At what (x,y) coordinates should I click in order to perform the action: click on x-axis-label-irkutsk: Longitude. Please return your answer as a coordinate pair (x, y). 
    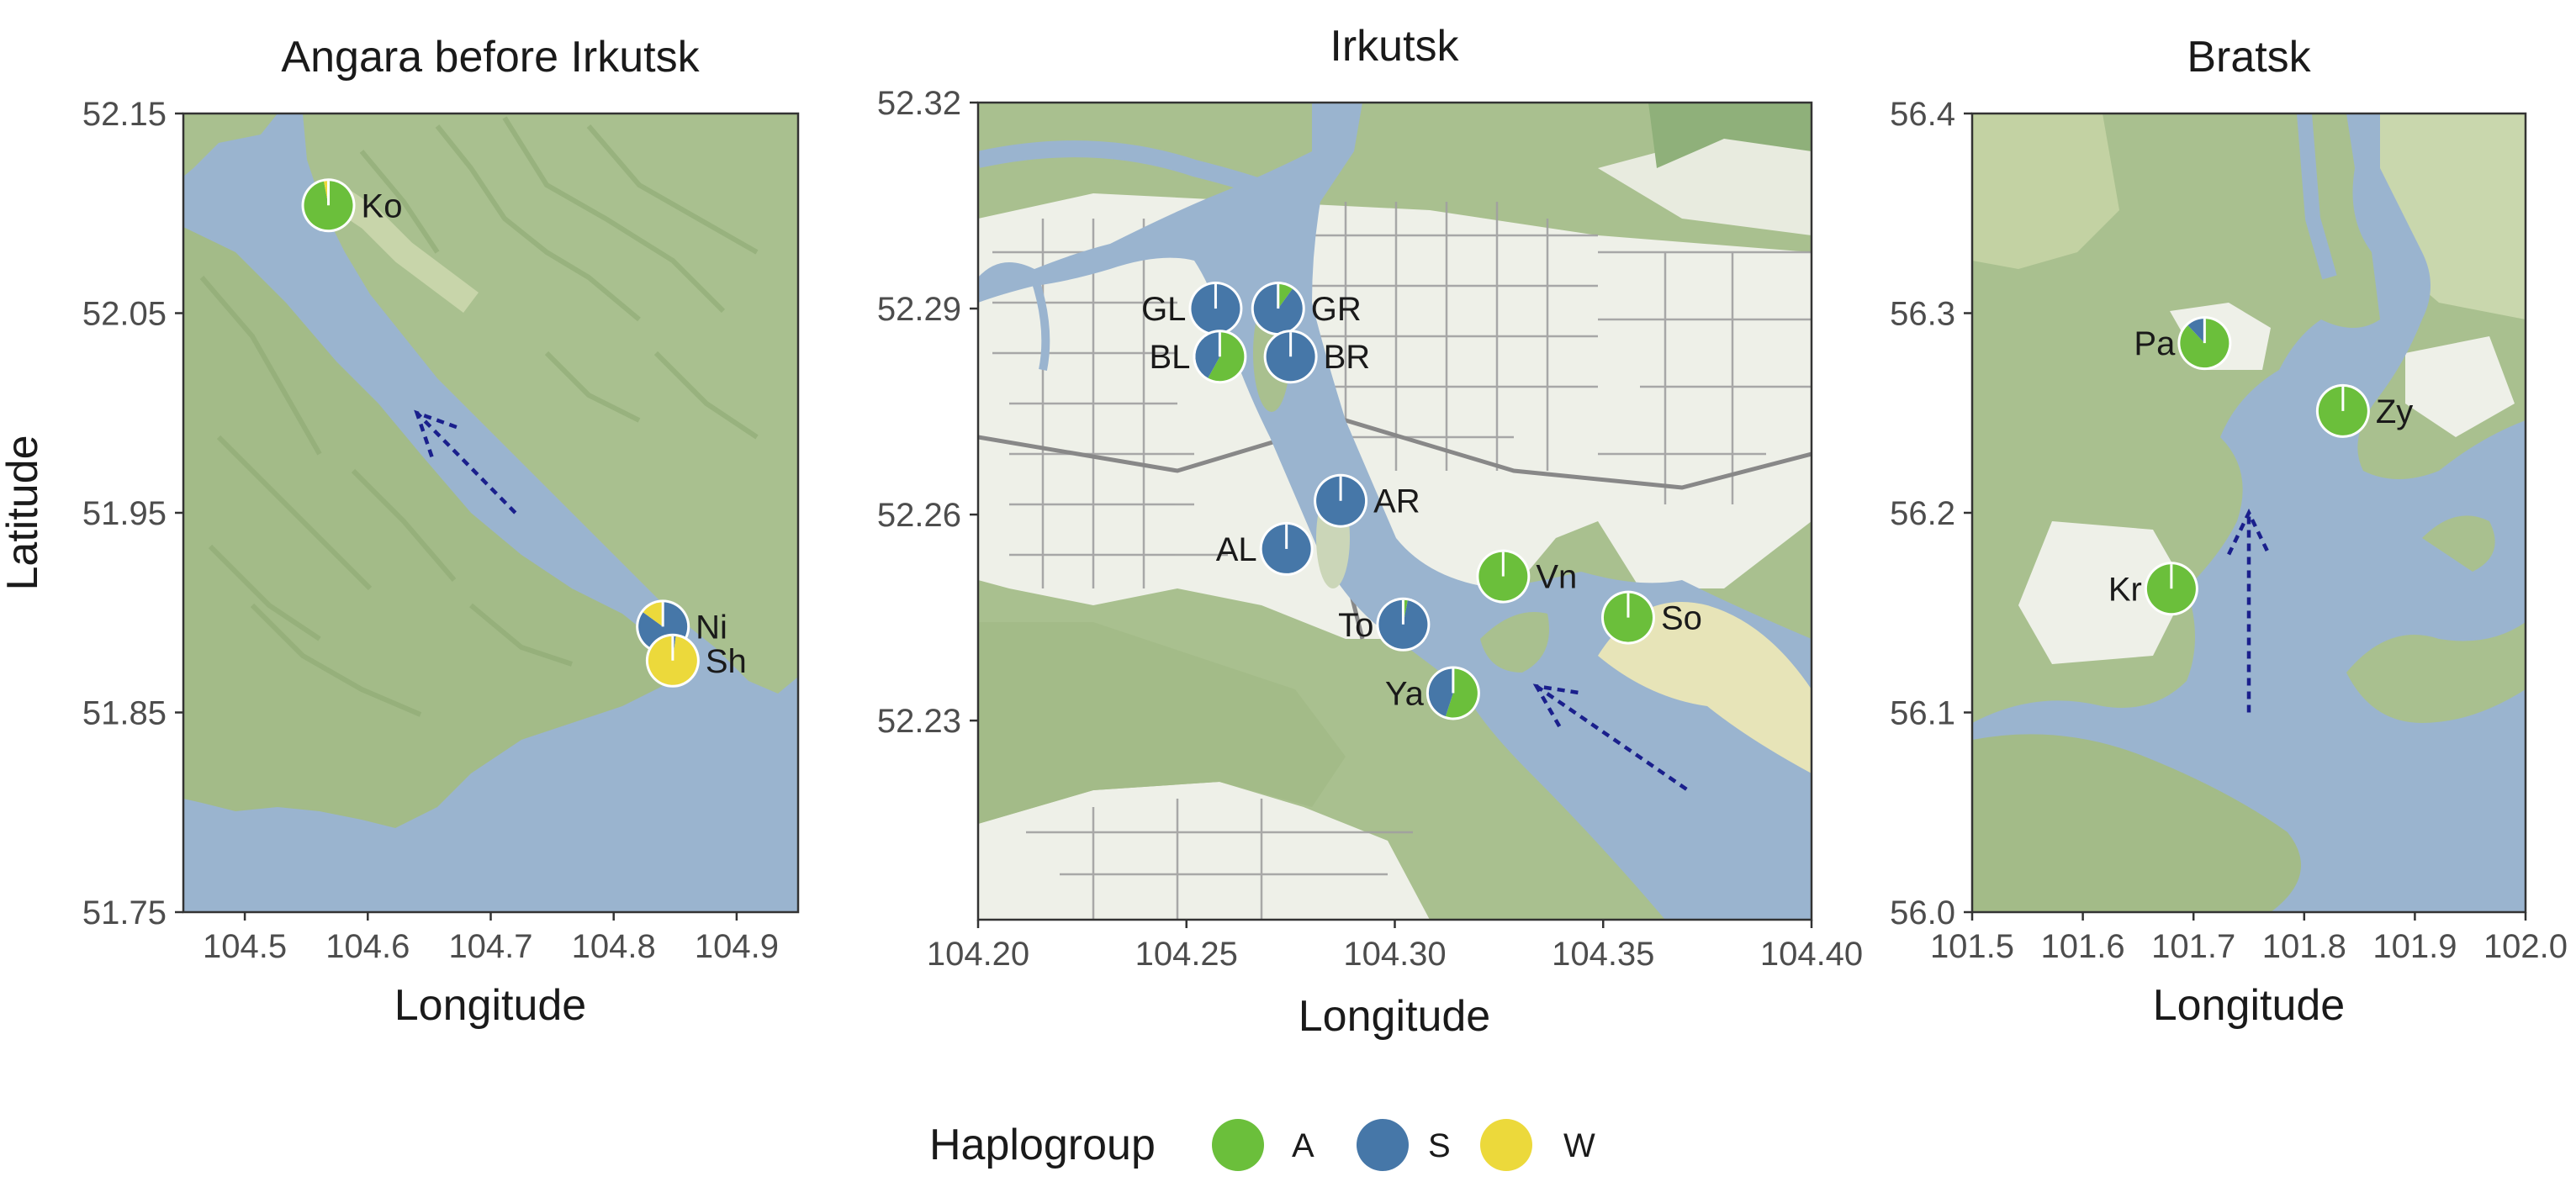
    Looking at the image, I should click on (1394, 1016).